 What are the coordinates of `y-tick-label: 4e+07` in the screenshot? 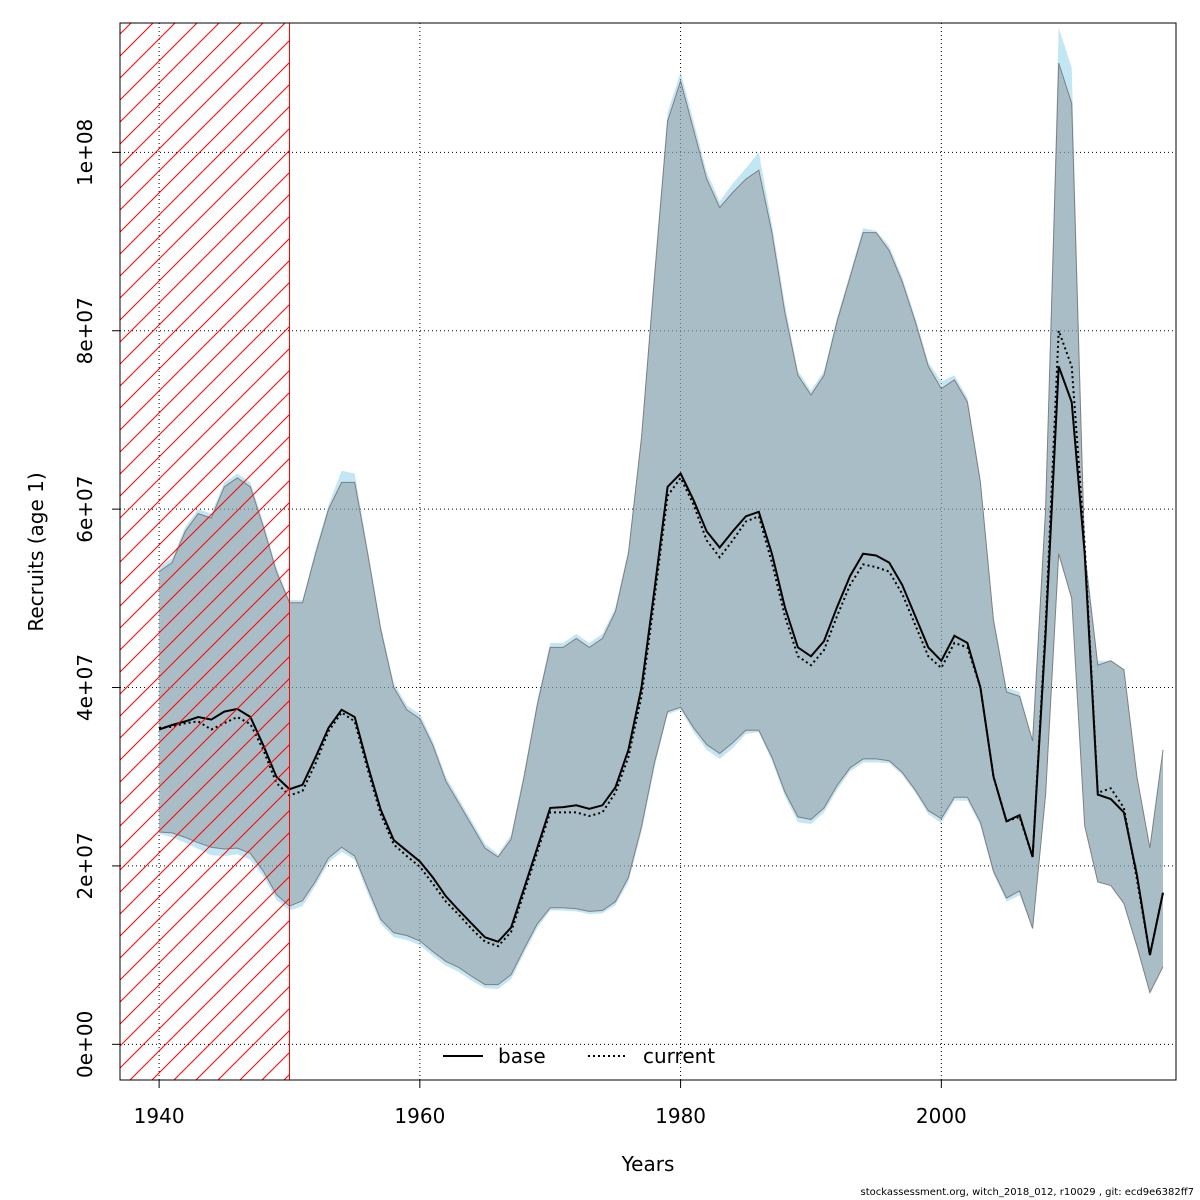 It's located at (85, 687).